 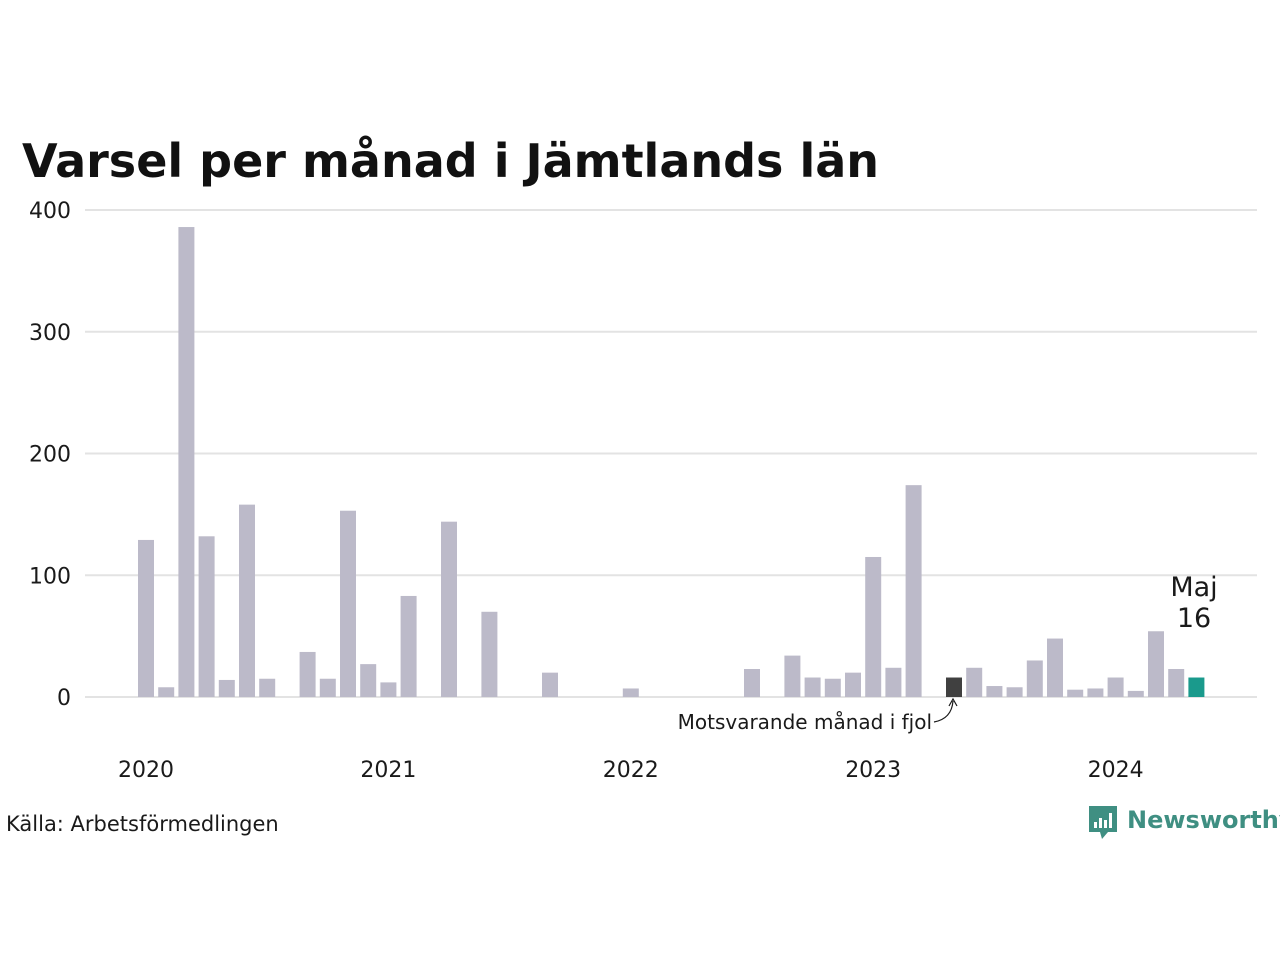 I want to click on x-tick-label: 2020, so click(x=146, y=770).